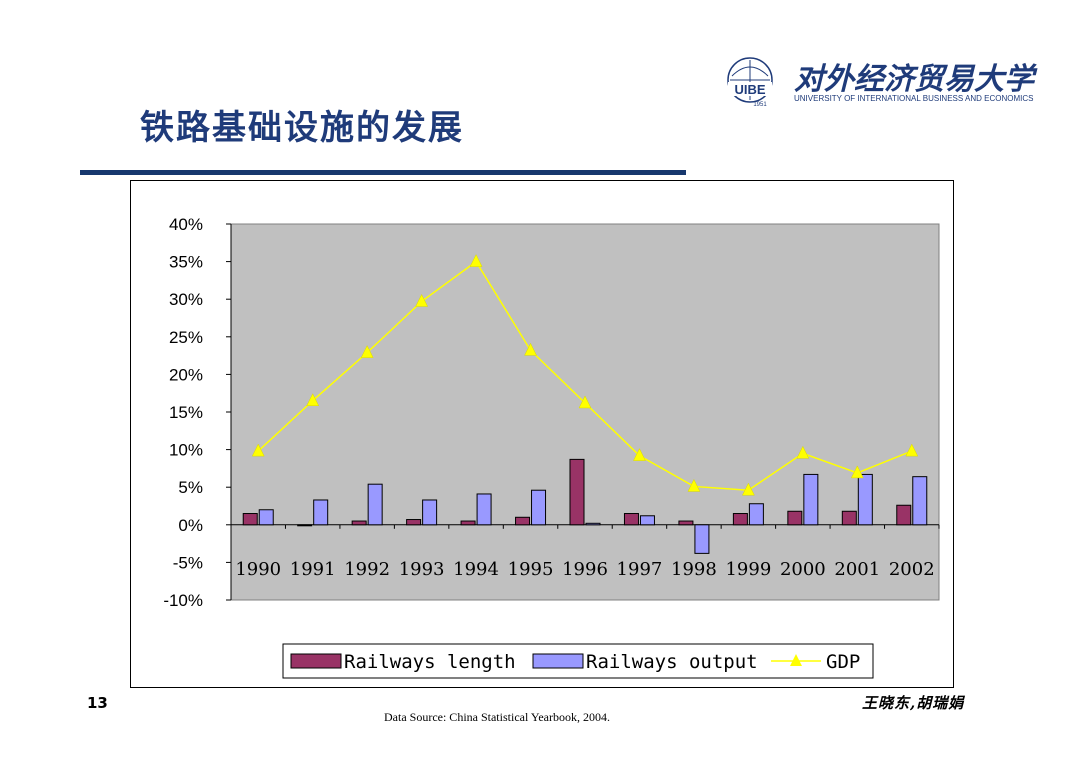 Image resolution: width=1080 pixels, height=763 pixels. I want to click on y-tick-label: 15%, so click(186, 412).